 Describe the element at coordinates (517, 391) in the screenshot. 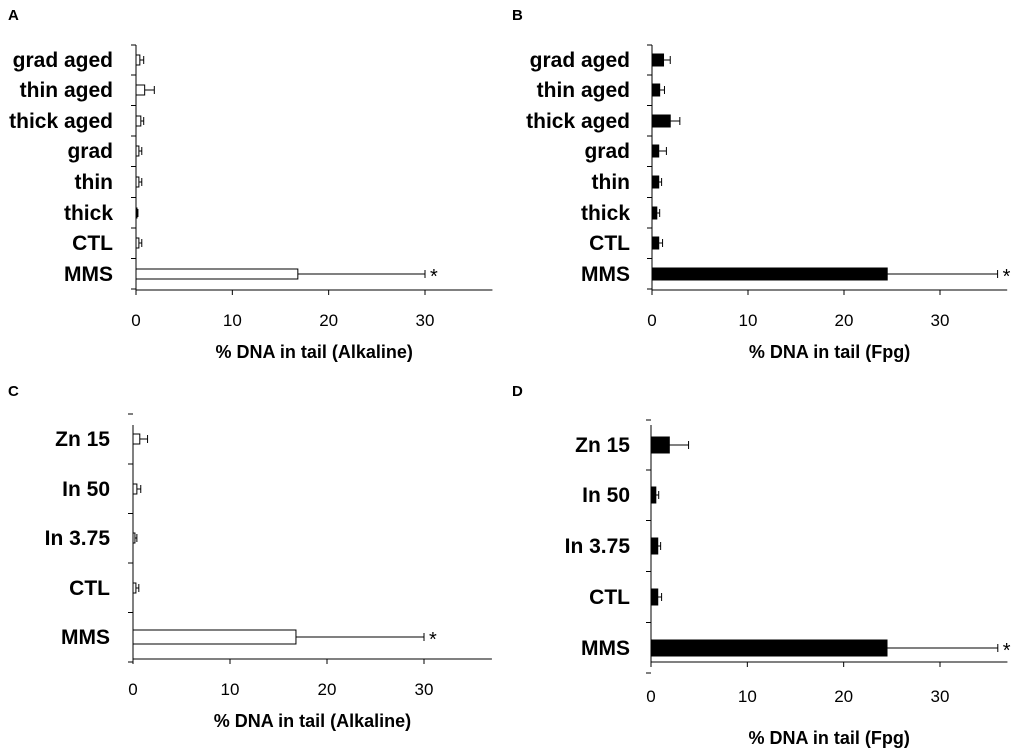

I see `panel-letter: D` at that location.